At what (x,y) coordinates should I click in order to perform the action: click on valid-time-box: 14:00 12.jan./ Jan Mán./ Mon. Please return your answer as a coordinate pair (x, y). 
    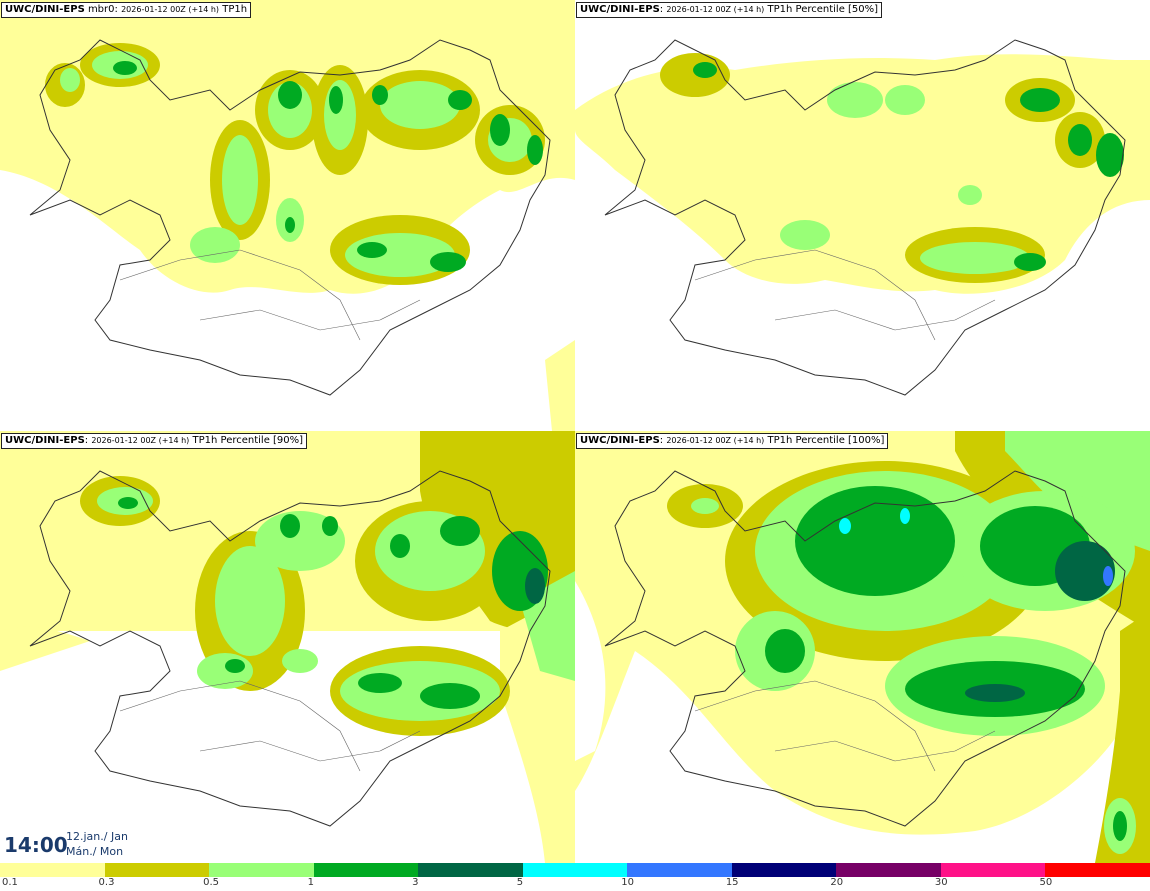
    Looking at the image, I should click on (70, 844).